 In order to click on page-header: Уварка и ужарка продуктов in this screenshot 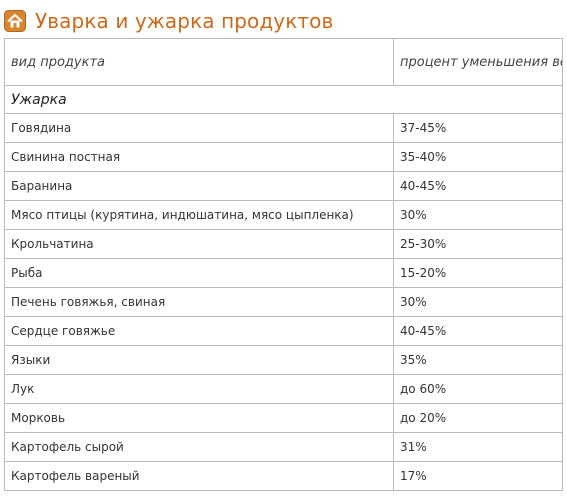, I will do `click(168, 21)`.